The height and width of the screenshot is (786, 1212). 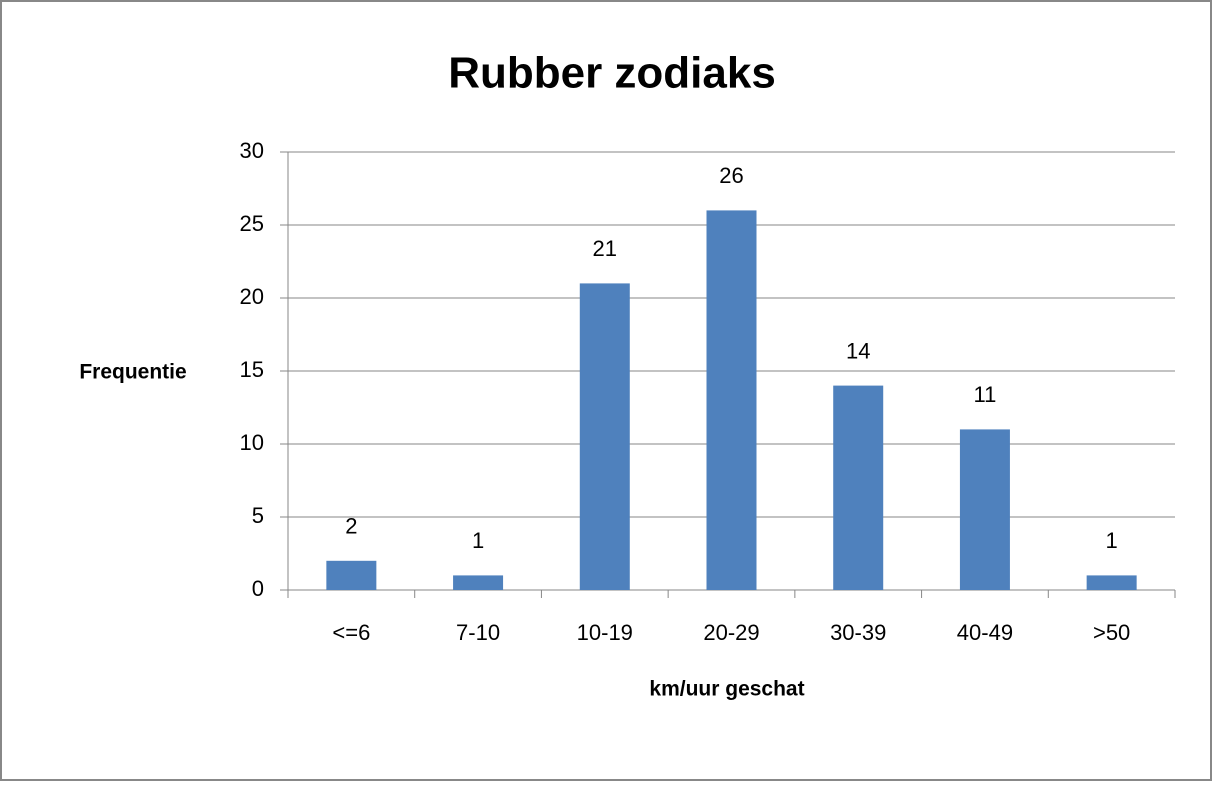 What do you see at coordinates (726, 689) in the screenshot?
I see `x-axis-label: km/uur geschat` at bounding box center [726, 689].